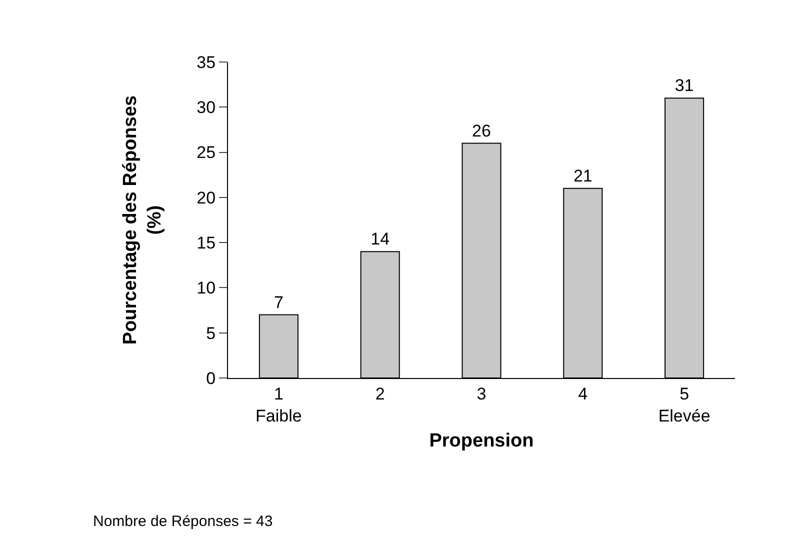 This screenshot has height=551, width=802. What do you see at coordinates (684, 86) in the screenshot?
I see `data-label: 31` at bounding box center [684, 86].